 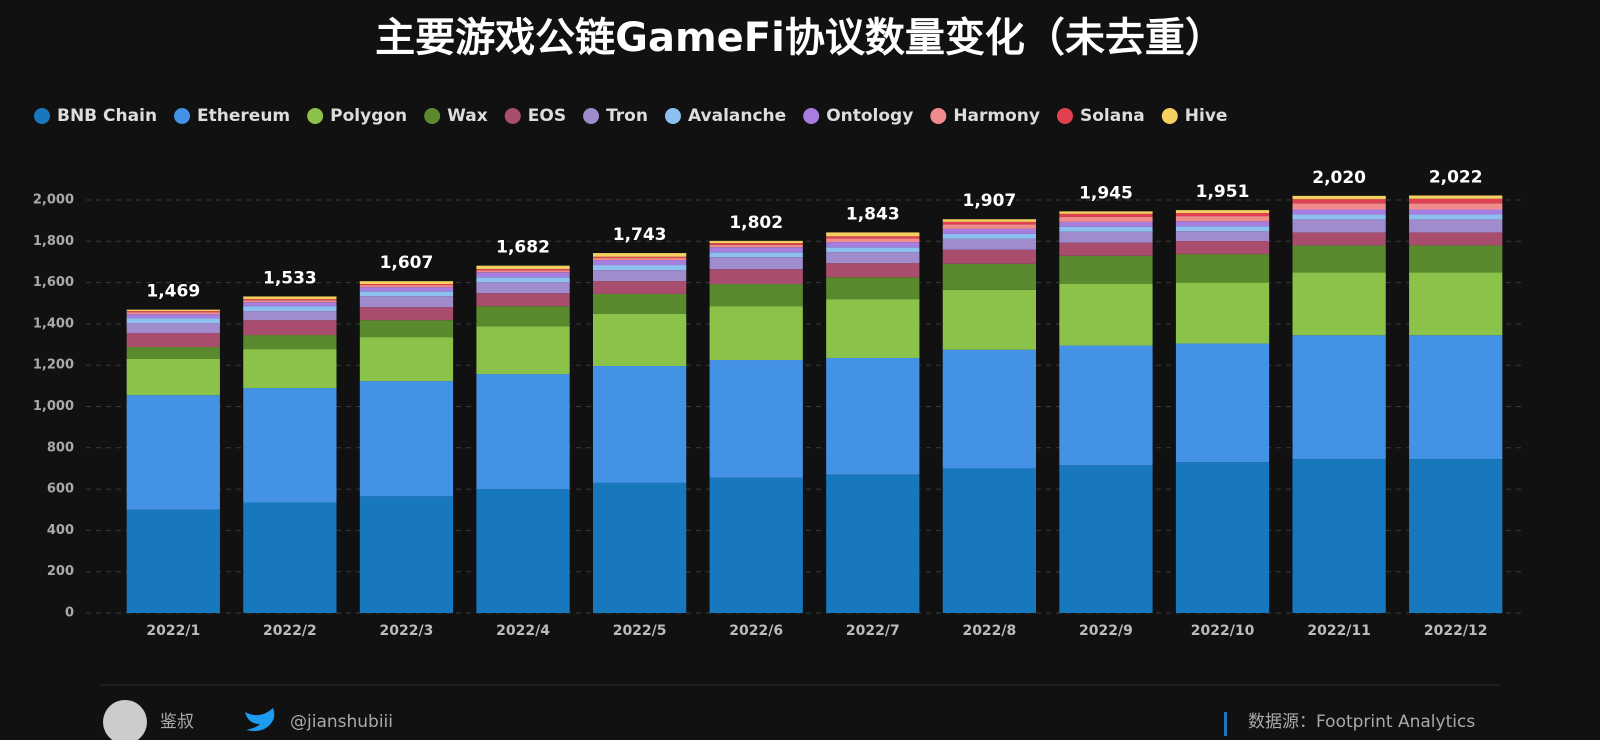 I want to click on y-tick-label: 0, so click(x=69, y=613).